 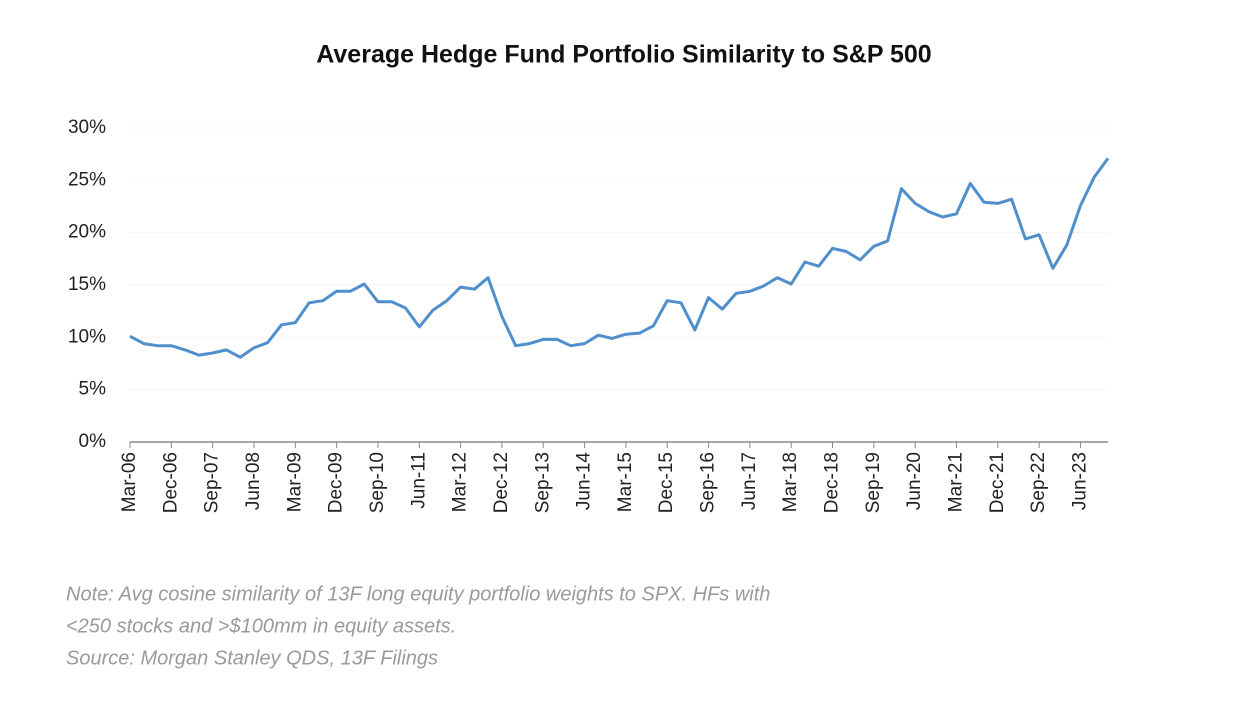 What do you see at coordinates (542, 482) in the screenshot?
I see `x-tick-label: Sep-13` at bounding box center [542, 482].